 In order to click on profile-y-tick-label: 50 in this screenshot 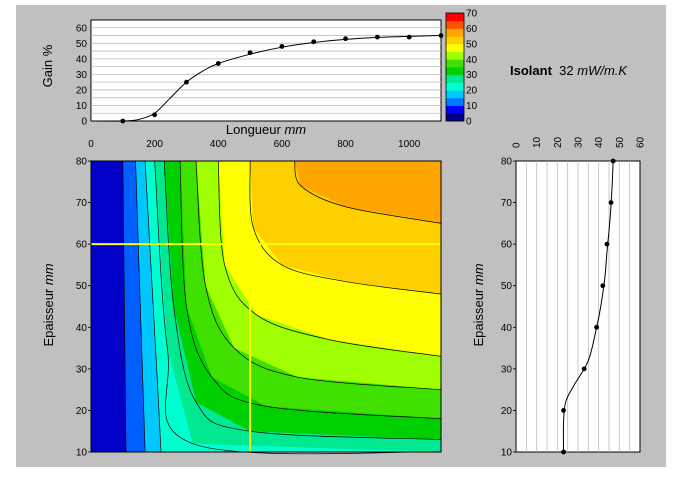, I will do `click(507, 286)`.